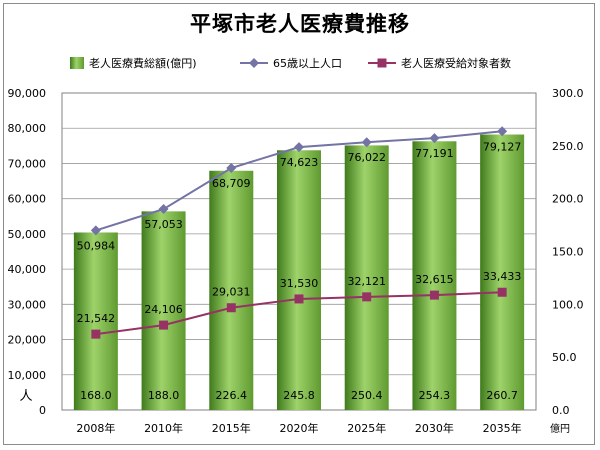  What do you see at coordinates (568, 252) in the screenshot?
I see `y-right-tick-label: 150.0` at bounding box center [568, 252].